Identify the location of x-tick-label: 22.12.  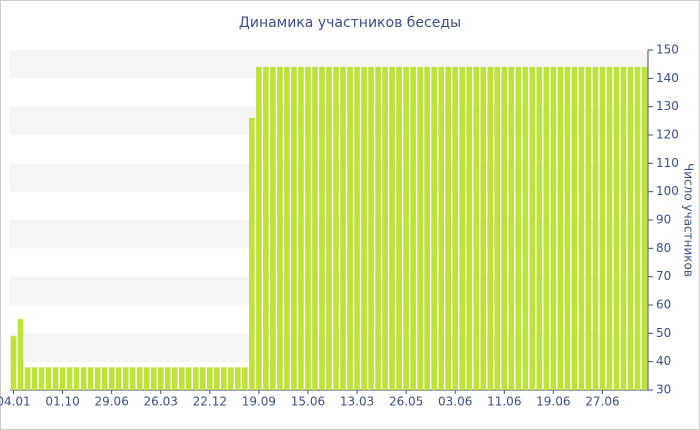
(210, 402).